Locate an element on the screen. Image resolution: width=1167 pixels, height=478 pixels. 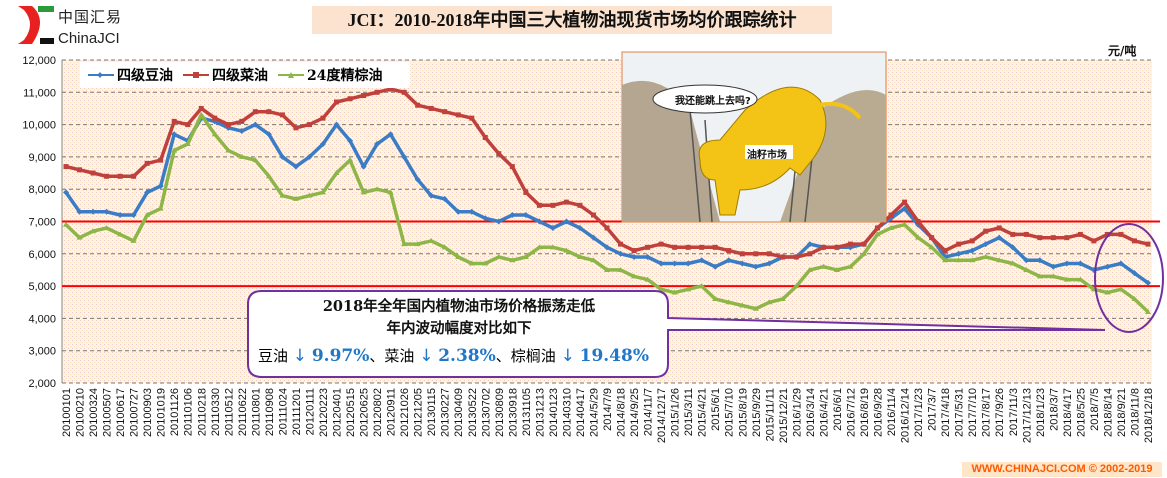
x-tick-label: 2017/3/7 is located at coordinates (933, 409).